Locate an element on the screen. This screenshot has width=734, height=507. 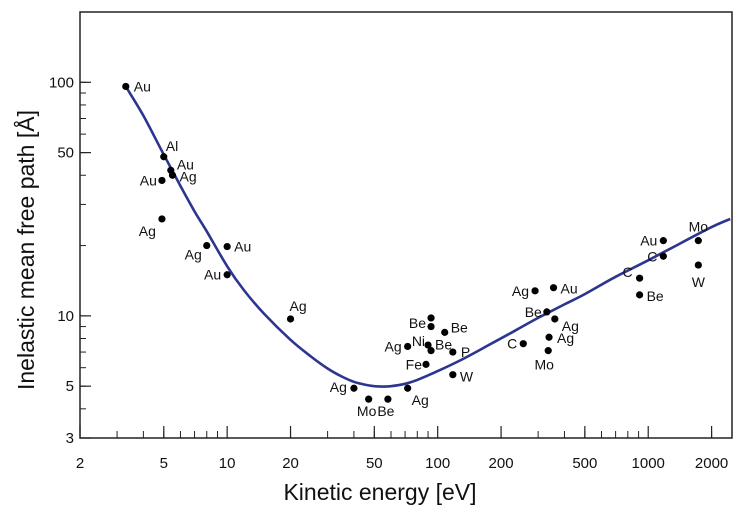
x-tick-label: 2 is located at coordinates (80, 463).